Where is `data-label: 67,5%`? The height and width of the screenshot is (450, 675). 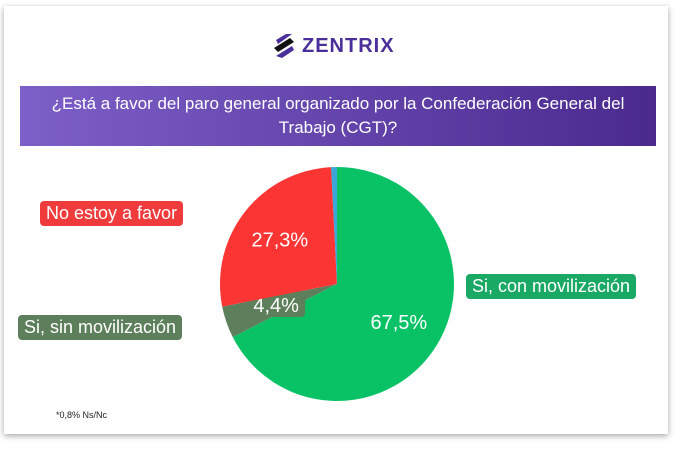
data-label: 67,5% is located at coordinates (398, 323).